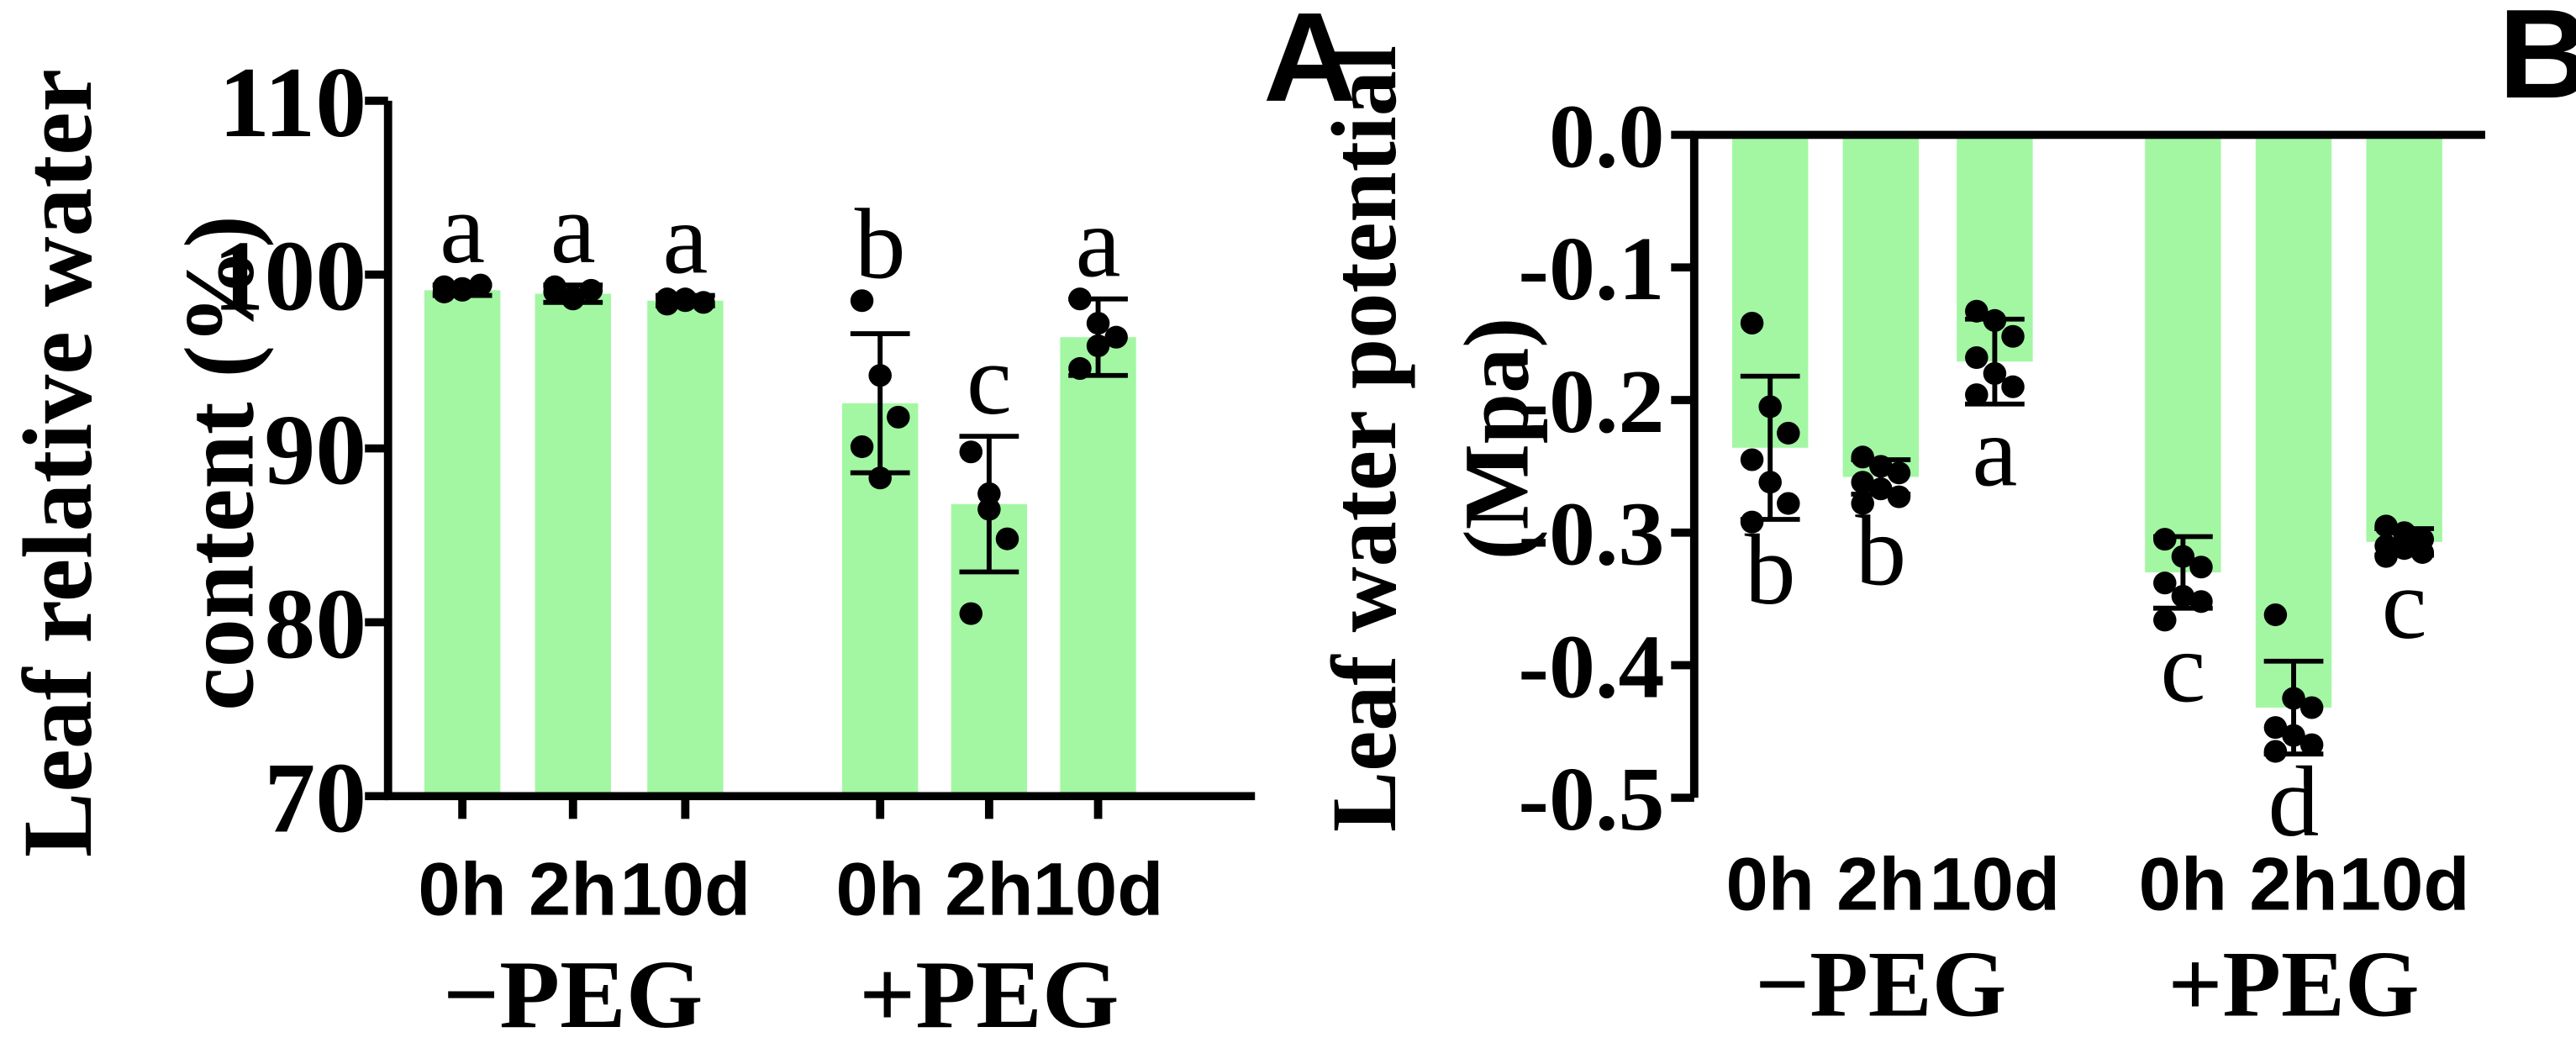  What do you see at coordinates (2294, 802) in the screenshot?
I see `significance-letter: d` at bounding box center [2294, 802].